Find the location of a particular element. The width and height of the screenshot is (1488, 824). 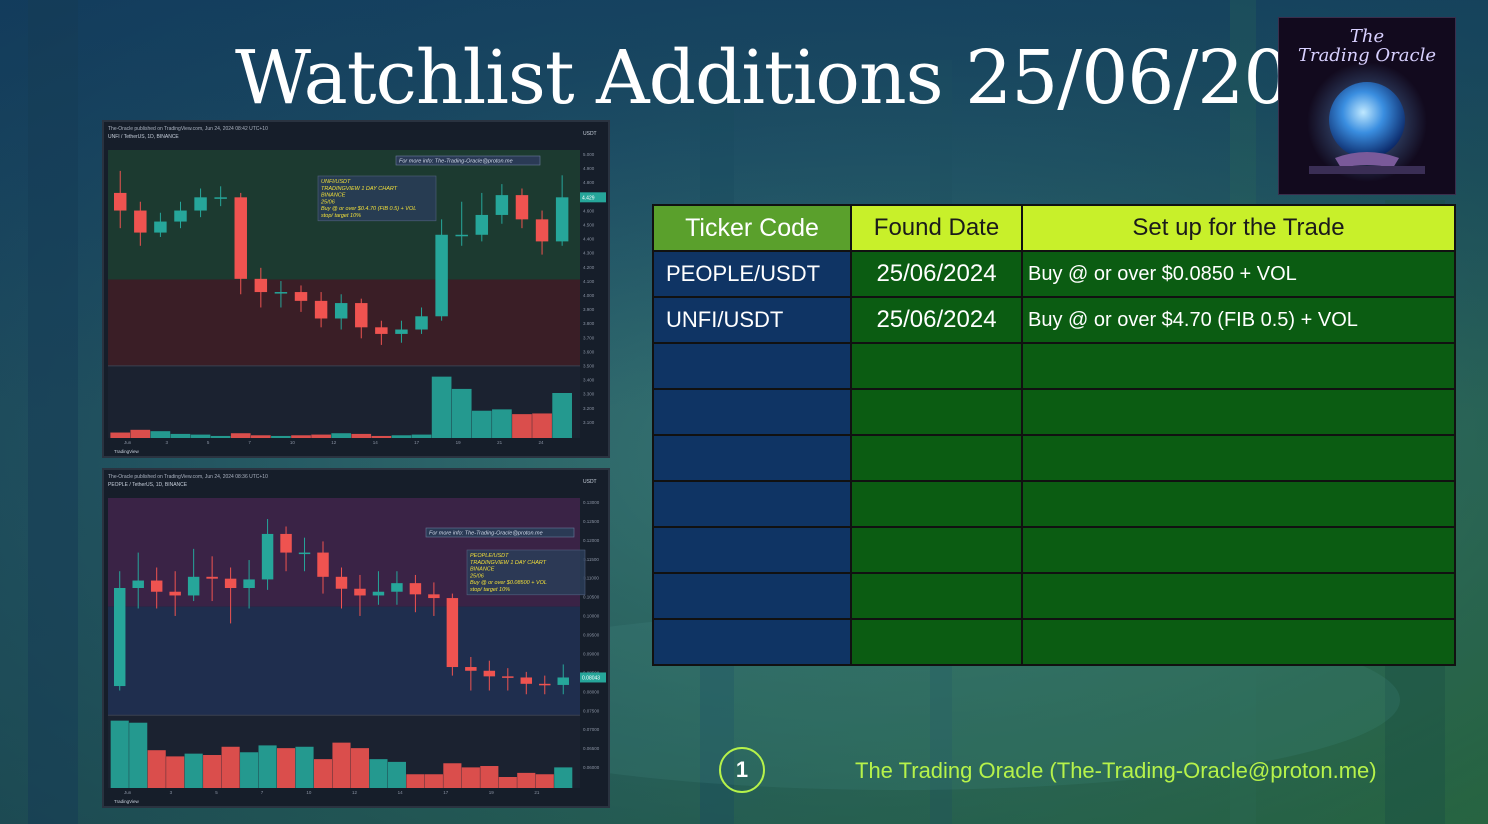

x-tick-label: 10 is located at coordinates (293, 442).